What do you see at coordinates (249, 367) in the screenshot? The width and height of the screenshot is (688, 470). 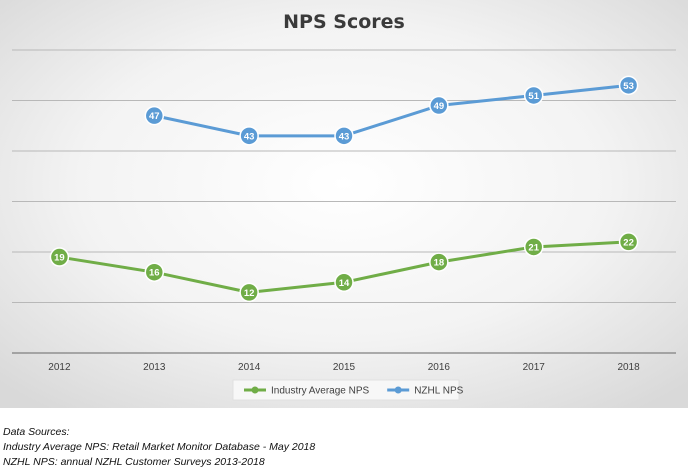 I see `x-tick-label: 2014` at bounding box center [249, 367].